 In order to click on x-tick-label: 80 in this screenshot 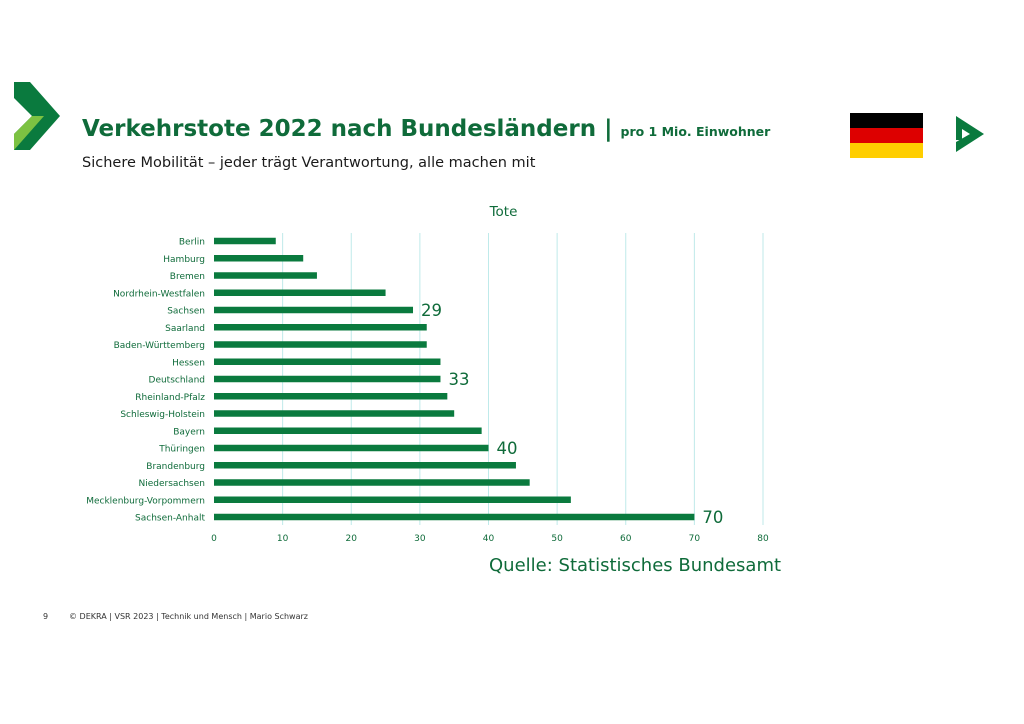, I will do `click(763, 539)`.